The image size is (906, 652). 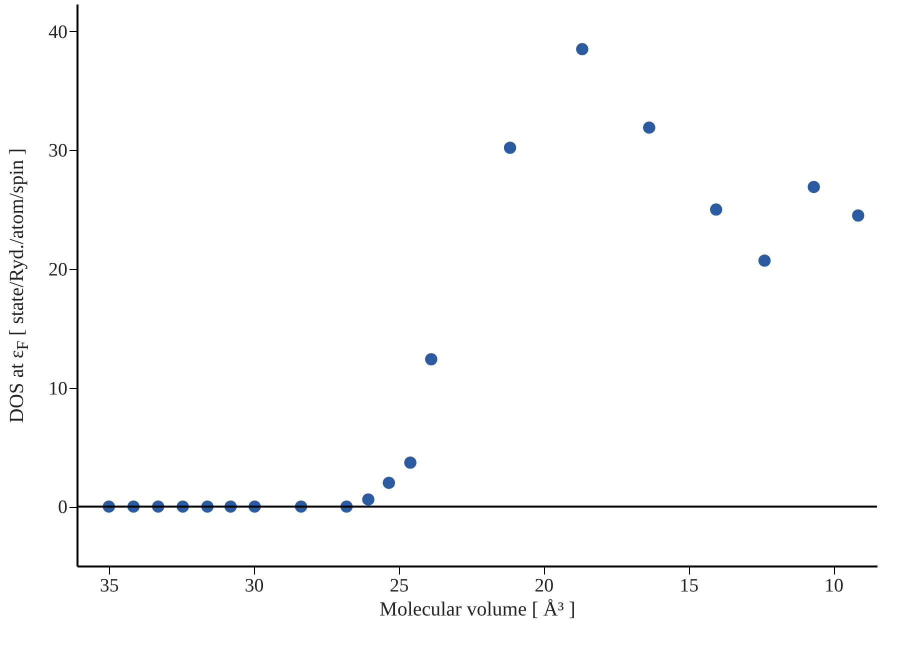 I want to click on x-tick-label: 20, so click(x=544, y=586).